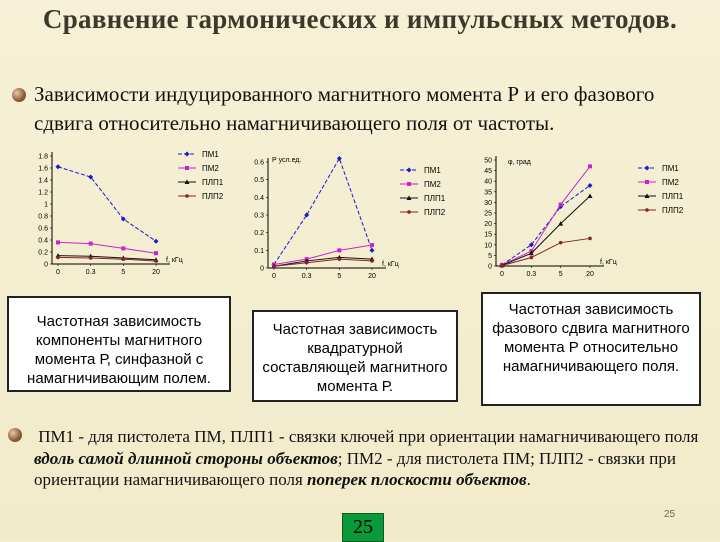  What do you see at coordinates (43, 193) in the screenshot?
I see `y-tick-label: 1.2` at bounding box center [43, 193].